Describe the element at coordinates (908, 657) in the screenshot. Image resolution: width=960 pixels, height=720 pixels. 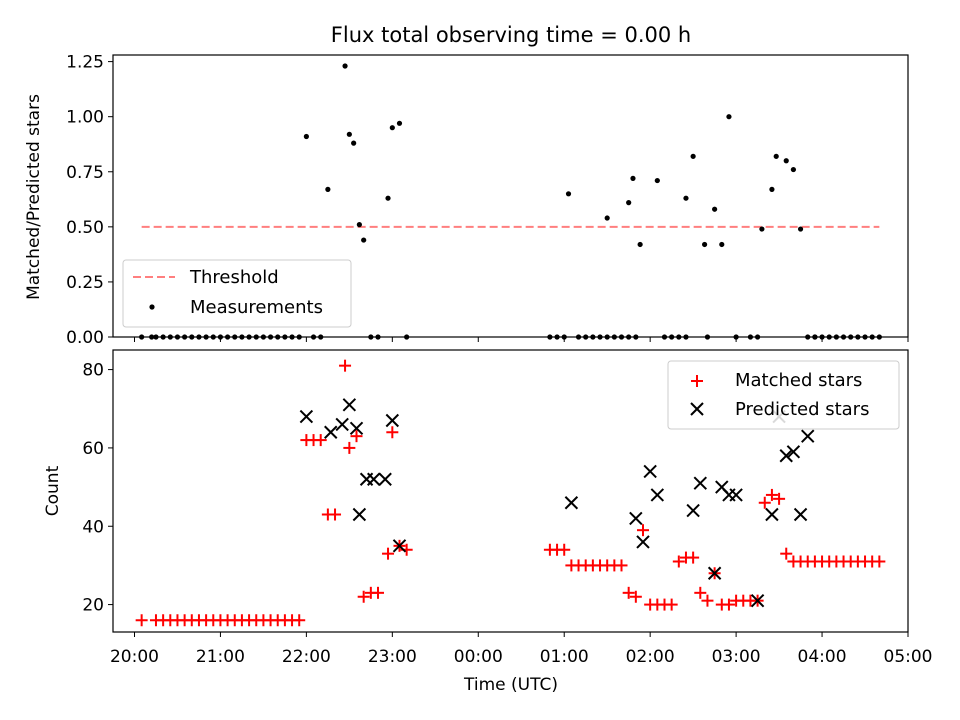
I see `time-x-tick-label: 05:00` at that location.